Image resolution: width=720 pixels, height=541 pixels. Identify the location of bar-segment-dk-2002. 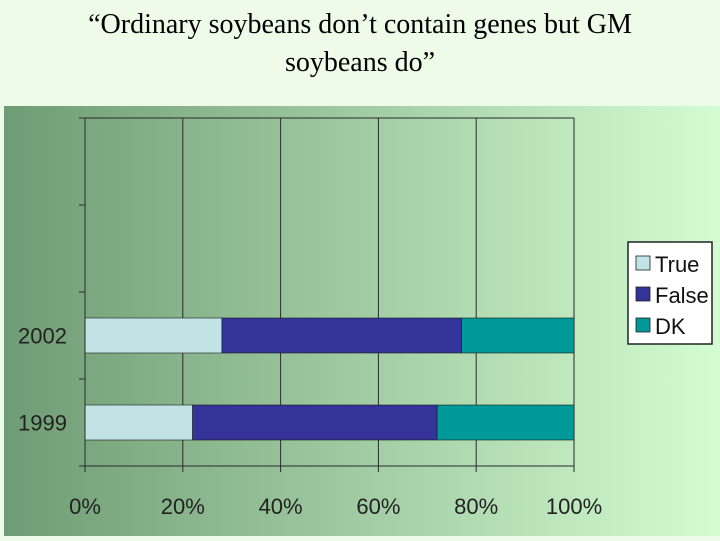
(518, 335).